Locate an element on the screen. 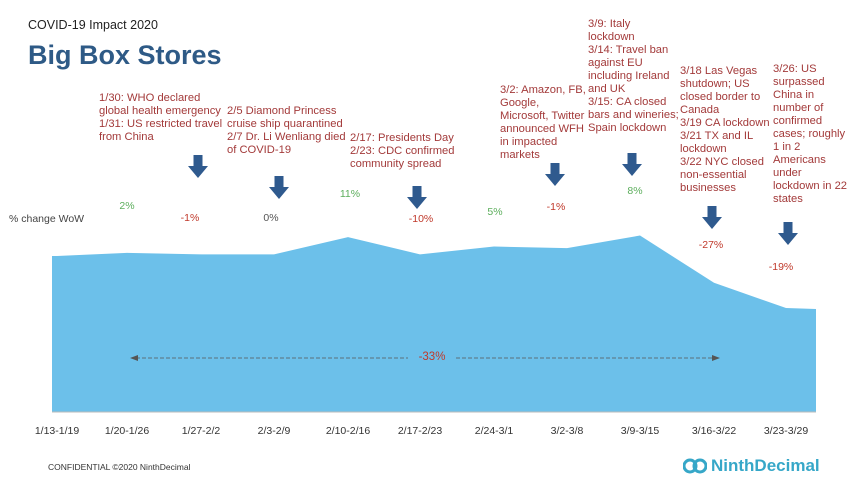 The width and height of the screenshot is (850, 485). x-tick-label: 3/23-3/29 is located at coordinates (786, 431).